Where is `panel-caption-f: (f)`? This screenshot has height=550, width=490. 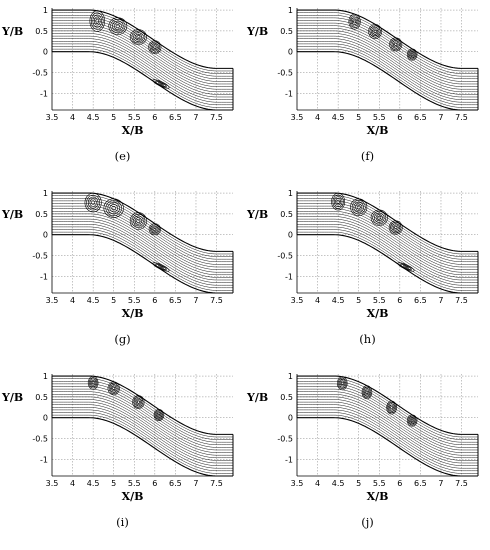 panel-caption-f: (f) is located at coordinates (367, 156).